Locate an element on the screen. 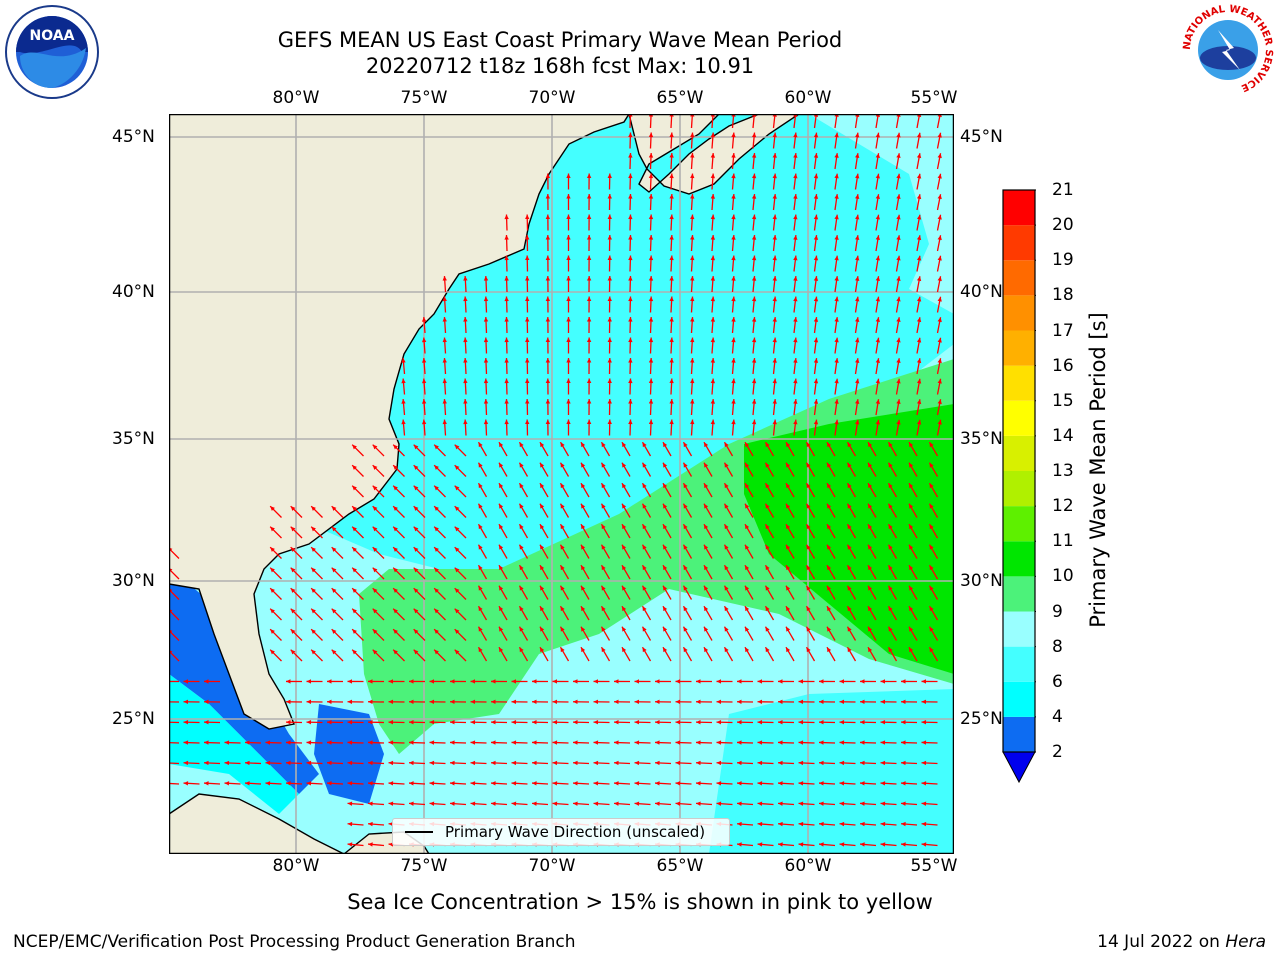 The height and width of the screenshot is (960, 1280). ocean-zone-11s is located at coordinates (849, 539).